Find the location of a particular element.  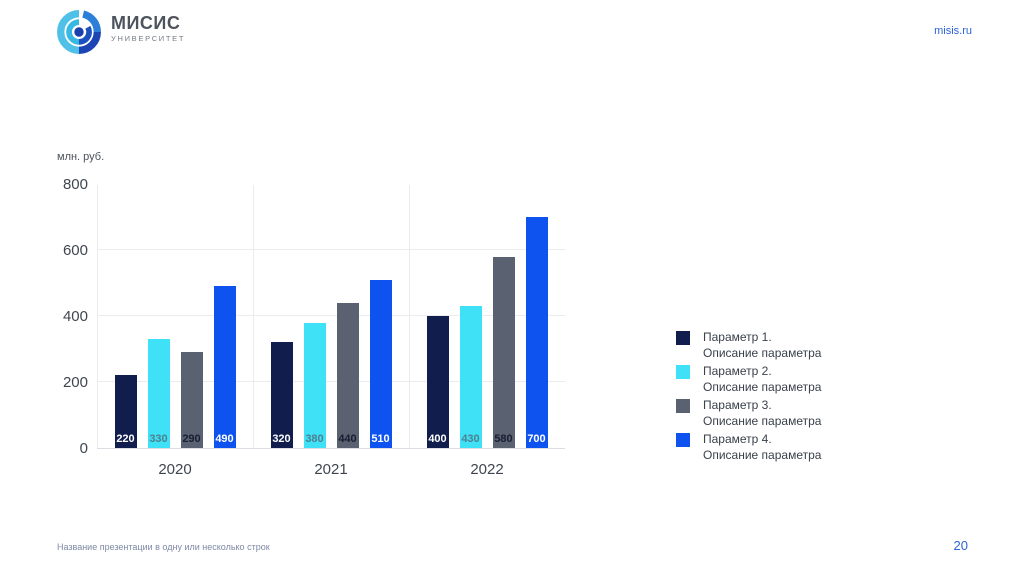

y-tick-label: 200 is located at coordinates (75, 382).